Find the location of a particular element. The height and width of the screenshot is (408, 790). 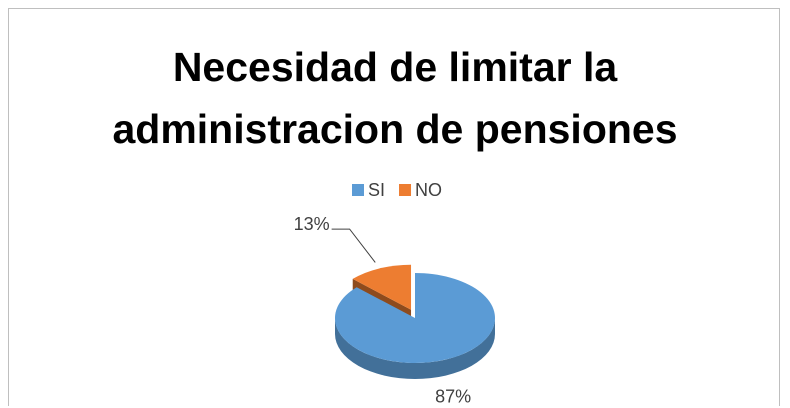

pie-slice-side is located at coordinates (415, 348).